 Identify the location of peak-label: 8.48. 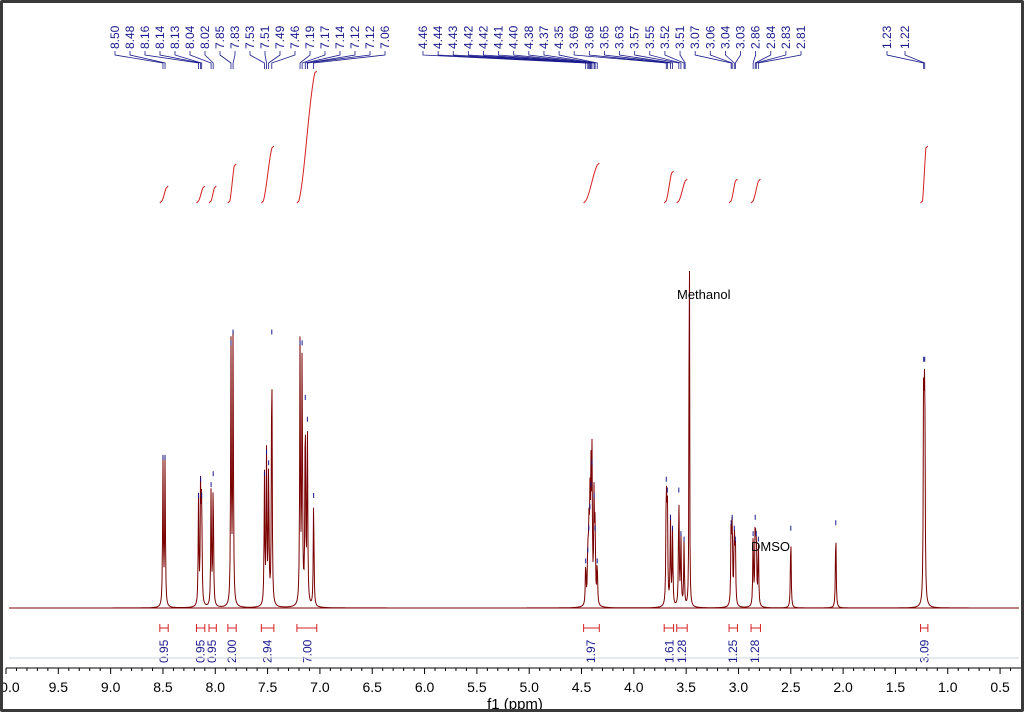
(130, 37).